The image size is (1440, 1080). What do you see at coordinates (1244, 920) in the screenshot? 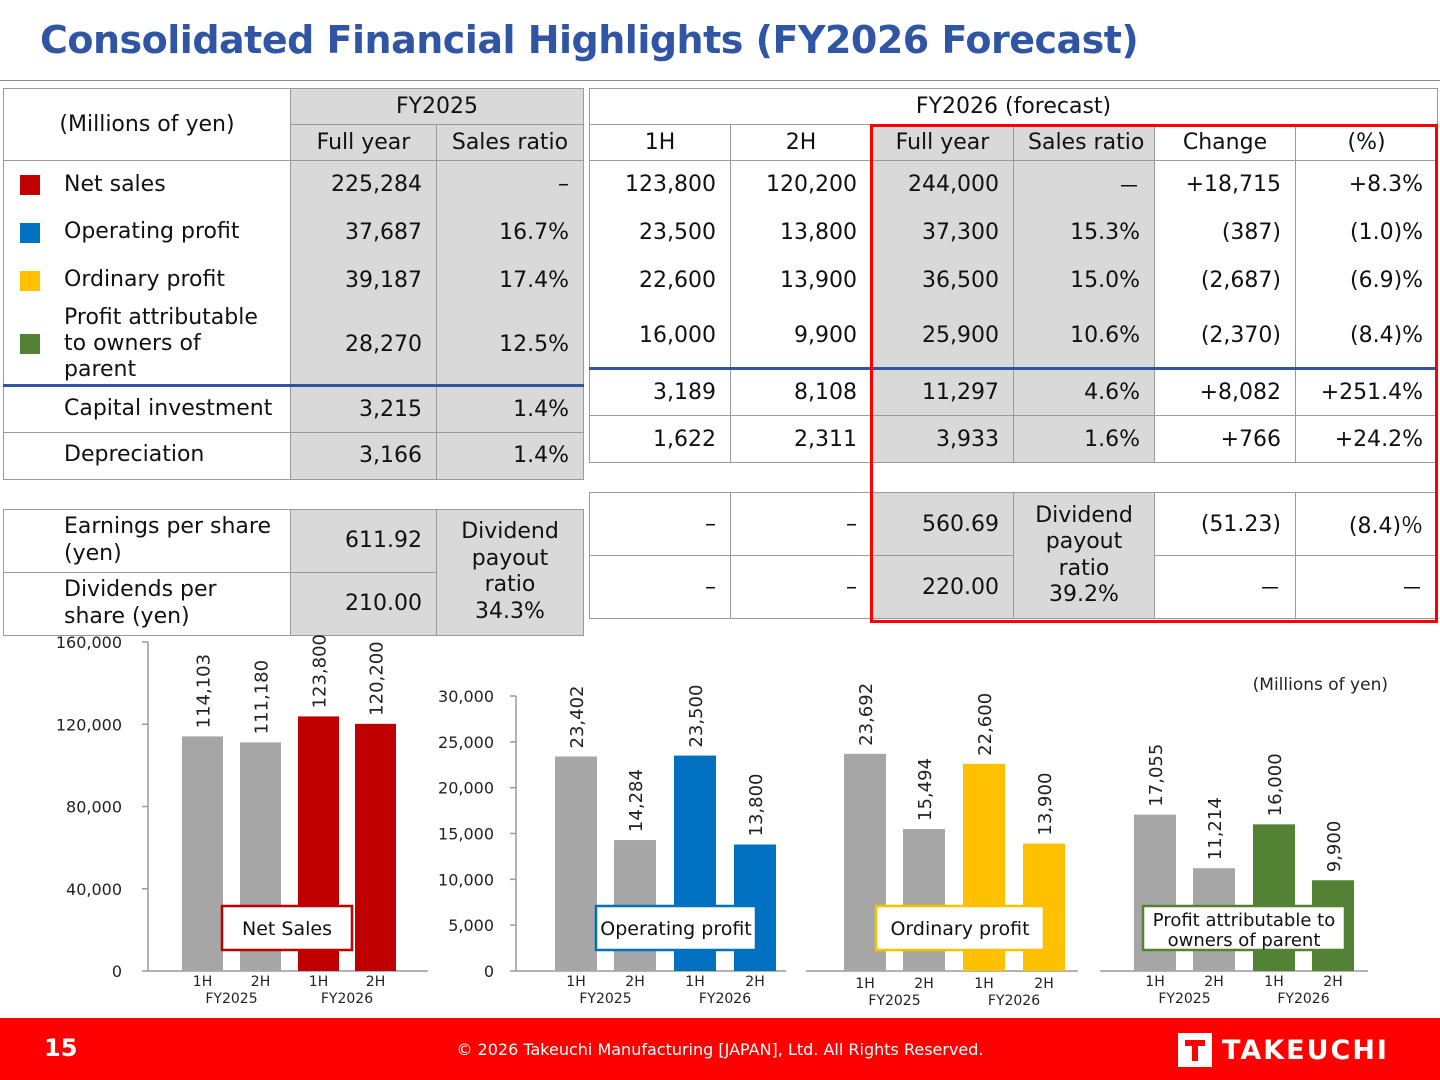
I see `chart-legend-title: Profit attributable to` at bounding box center [1244, 920].